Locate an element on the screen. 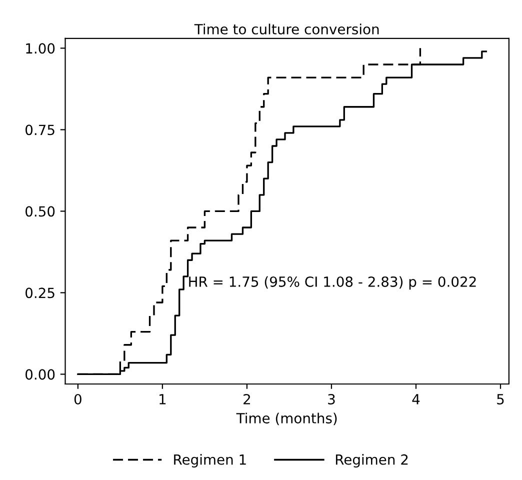 The width and height of the screenshot is (522, 480). legend-label: Regimen 2 is located at coordinates (372, 461).